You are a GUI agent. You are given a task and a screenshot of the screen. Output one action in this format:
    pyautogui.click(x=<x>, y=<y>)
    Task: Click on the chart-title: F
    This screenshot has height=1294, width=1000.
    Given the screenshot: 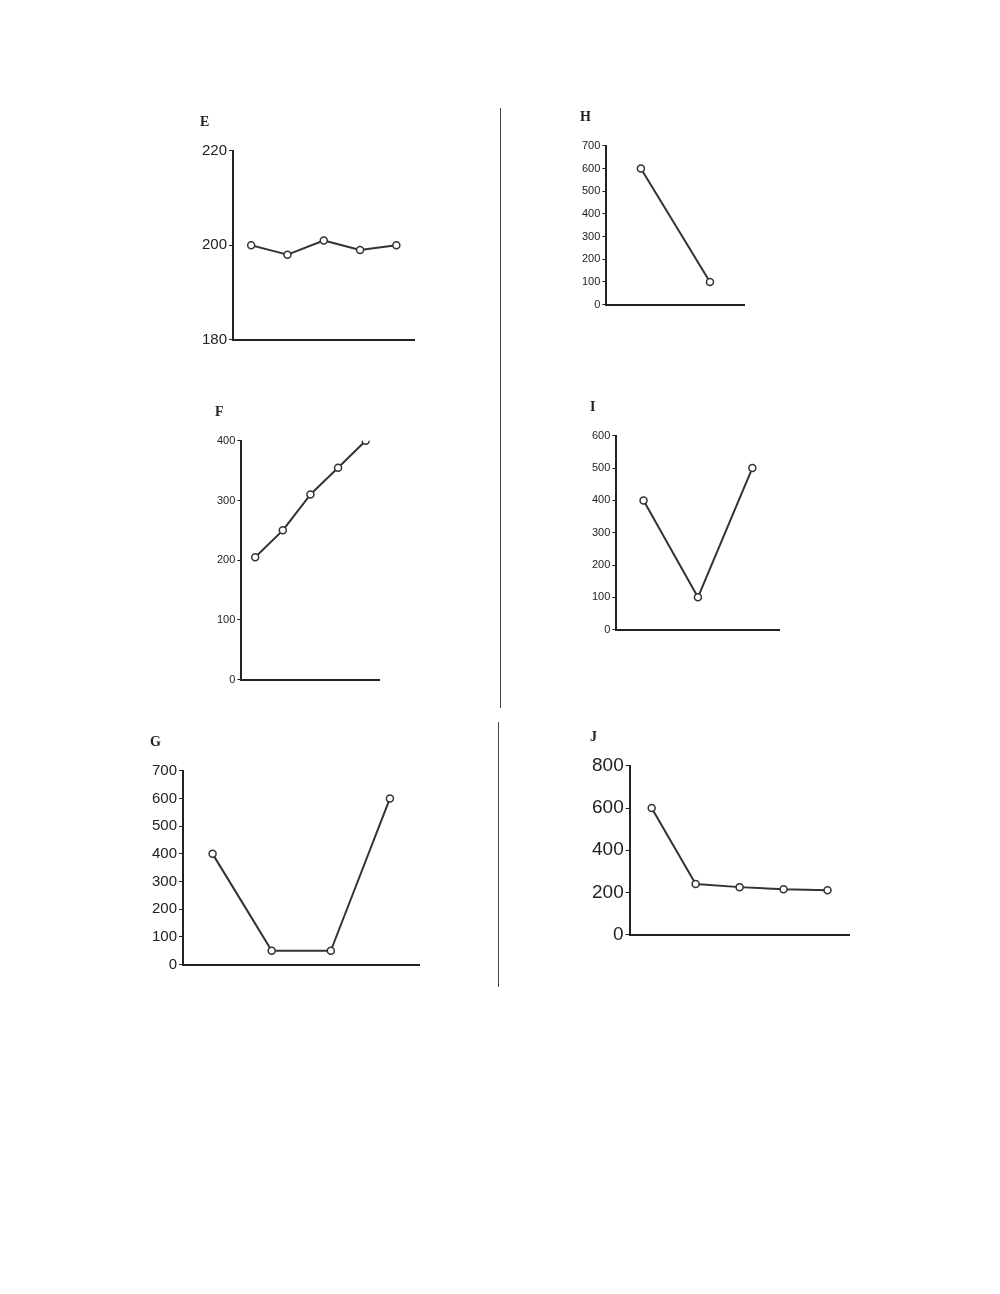 What is the action you would take?
    pyautogui.click(x=219, y=412)
    